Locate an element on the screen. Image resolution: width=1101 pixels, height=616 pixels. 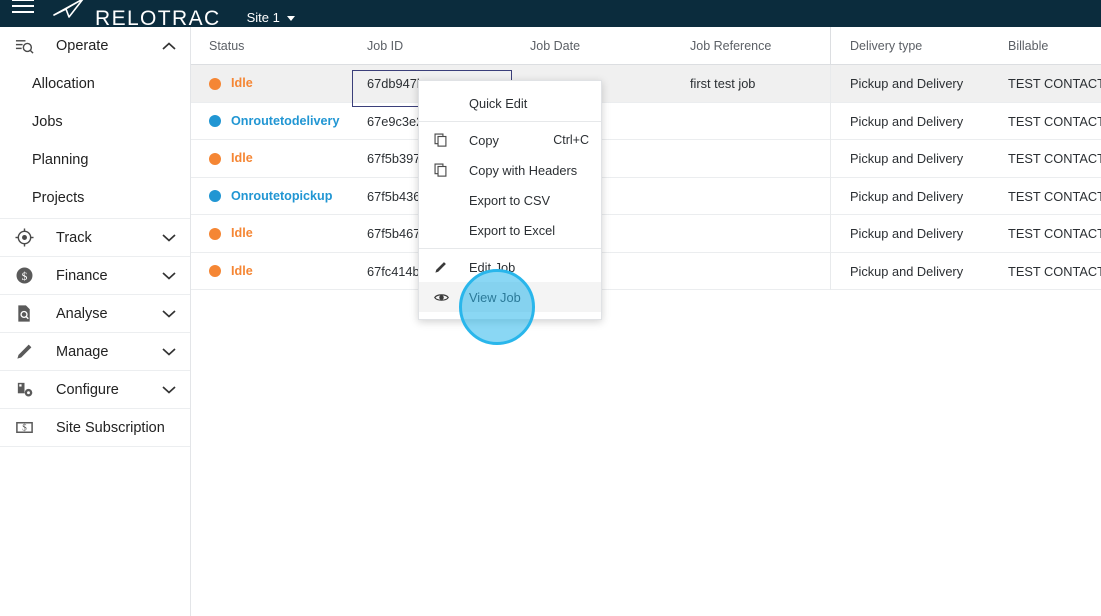
status-label: Onroutetopickup is located at coordinates (282, 195).